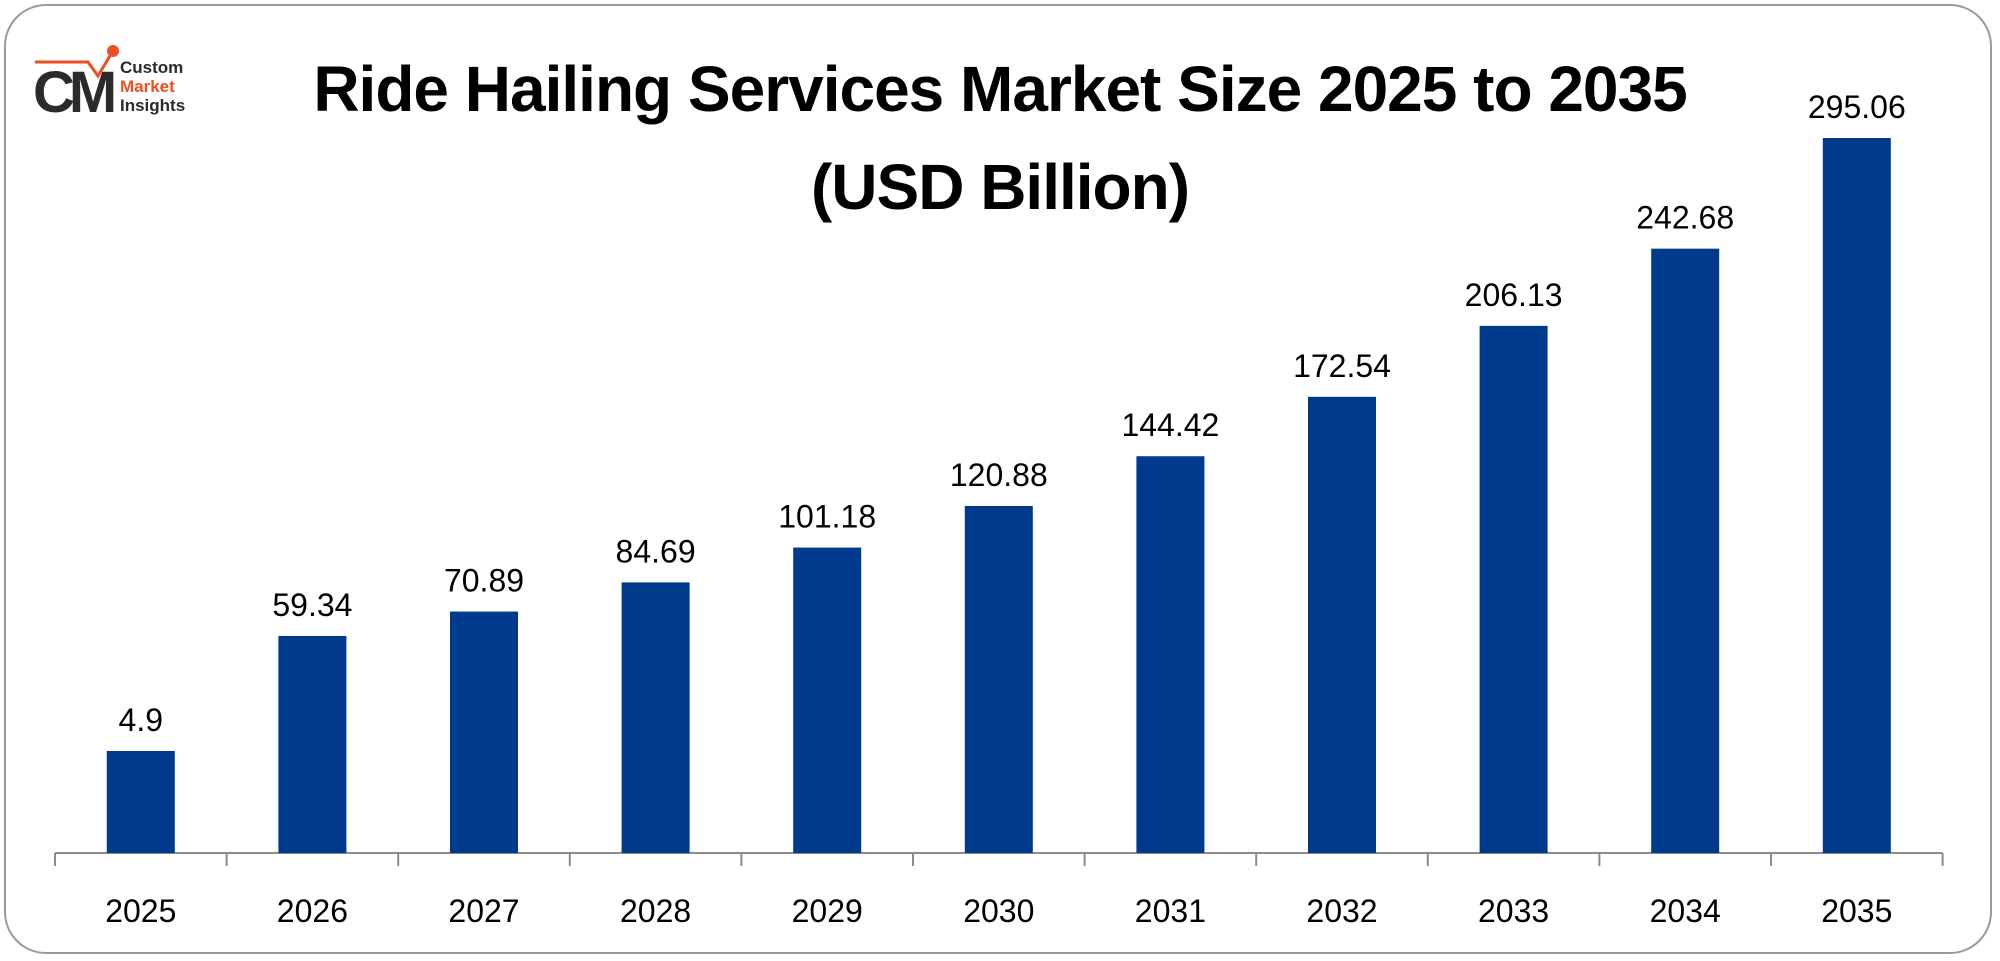 This screenshot has height=961, width=2000. What do you see at coordinates (1685, 911) in the screenshot?
I see `x-tick-label-2034: 2034` at bounding box center [1685, 911].